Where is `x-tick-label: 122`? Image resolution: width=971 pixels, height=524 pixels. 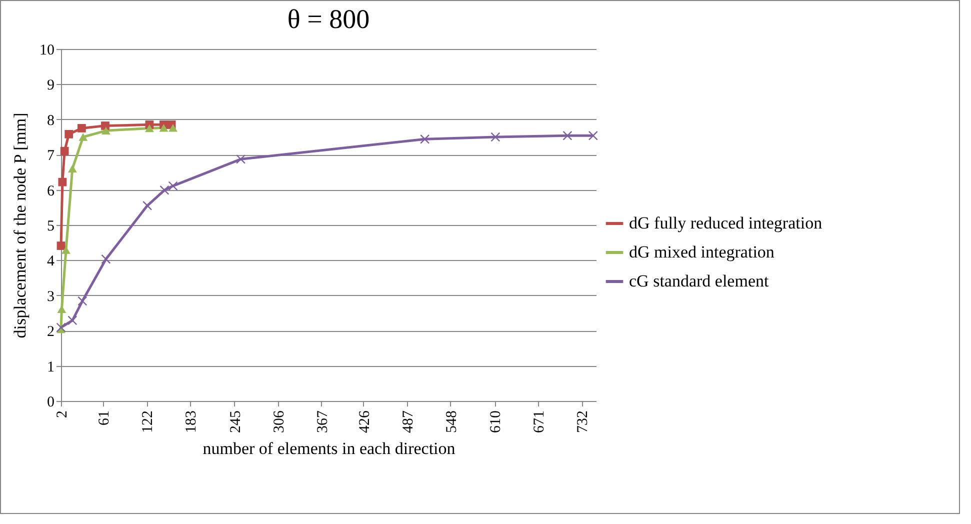
x-tick-label: 122 is located at coordinates (148, 421).